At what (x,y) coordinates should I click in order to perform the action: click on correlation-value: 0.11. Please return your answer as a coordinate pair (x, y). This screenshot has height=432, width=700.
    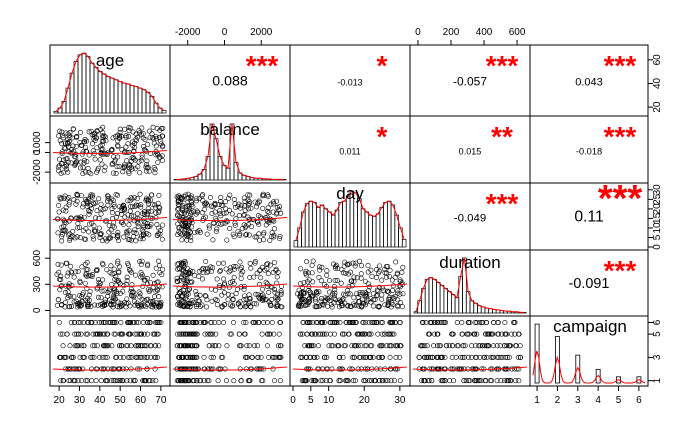
    Looking at the image, I should click on (588, 217).